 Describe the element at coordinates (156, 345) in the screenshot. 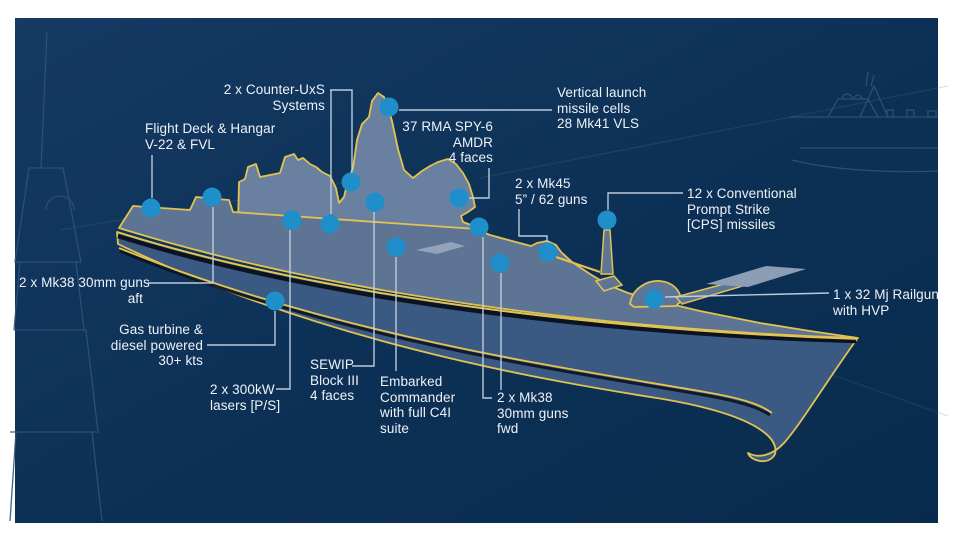

I see `label-gas-turbine: Gas turbine & diesel powered 30+ kts` at that location.